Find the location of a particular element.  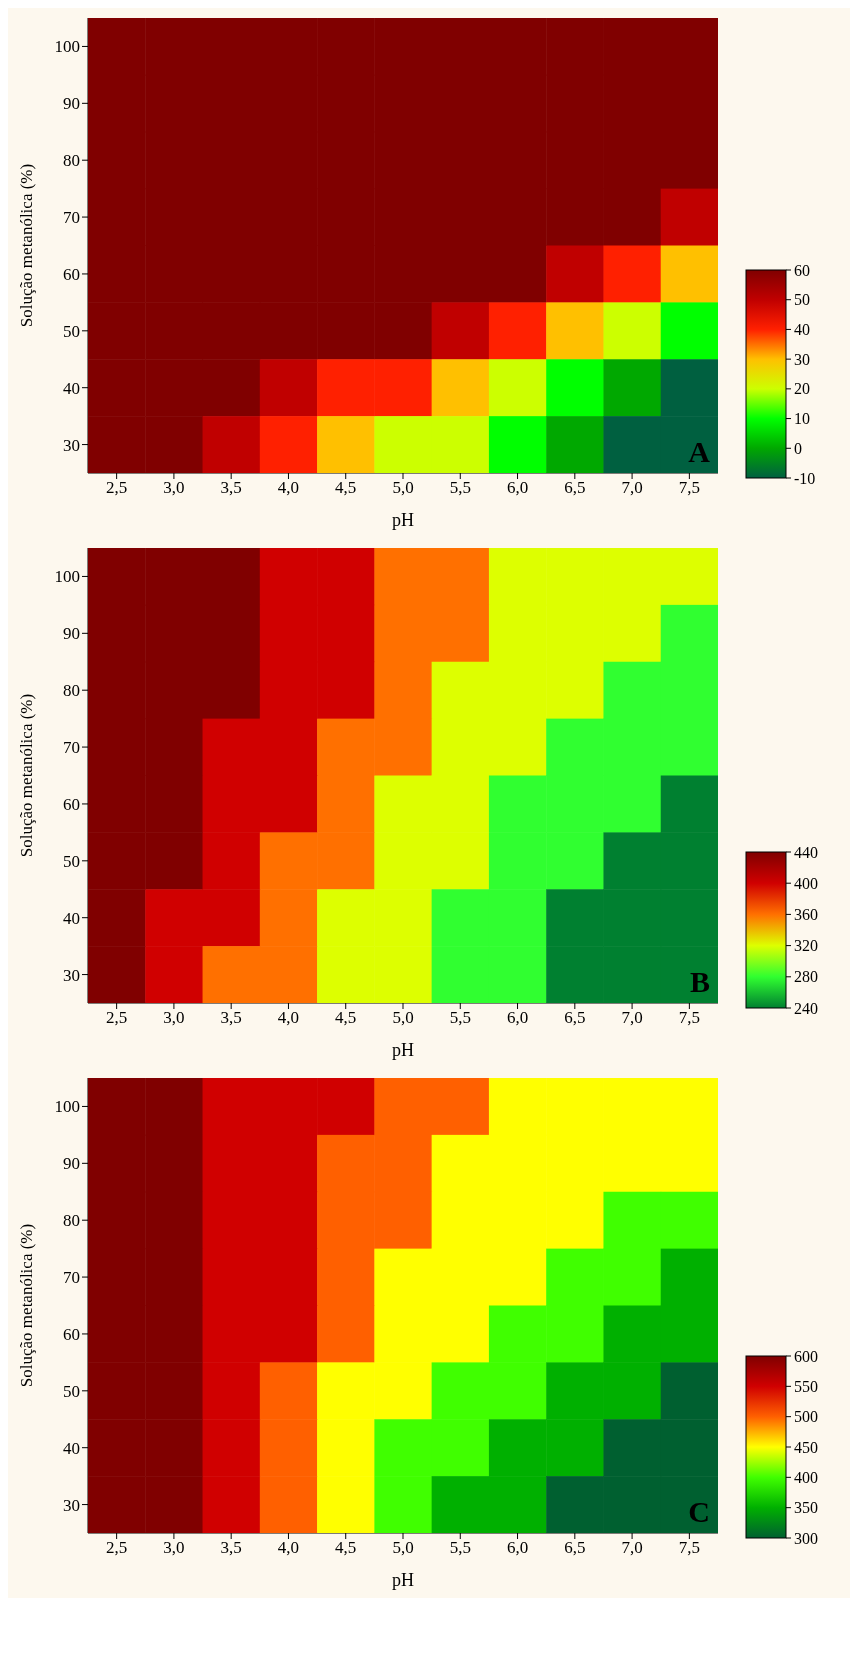

color-bar-label: 10 is located at coordinates (802, 419).